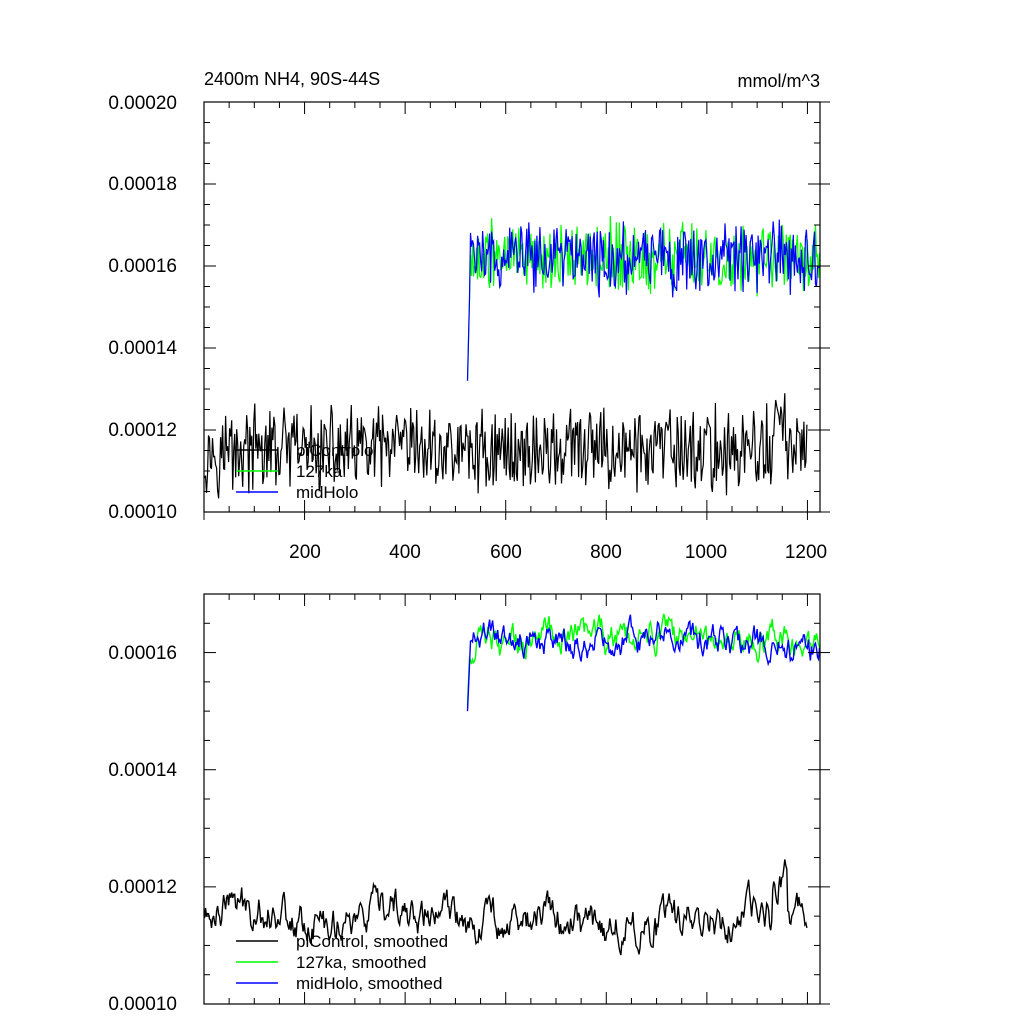 The height and width of the screenshot is (1029, 1024). I want to click on legend-label-picontrol: piControlo, so click(335, 450).